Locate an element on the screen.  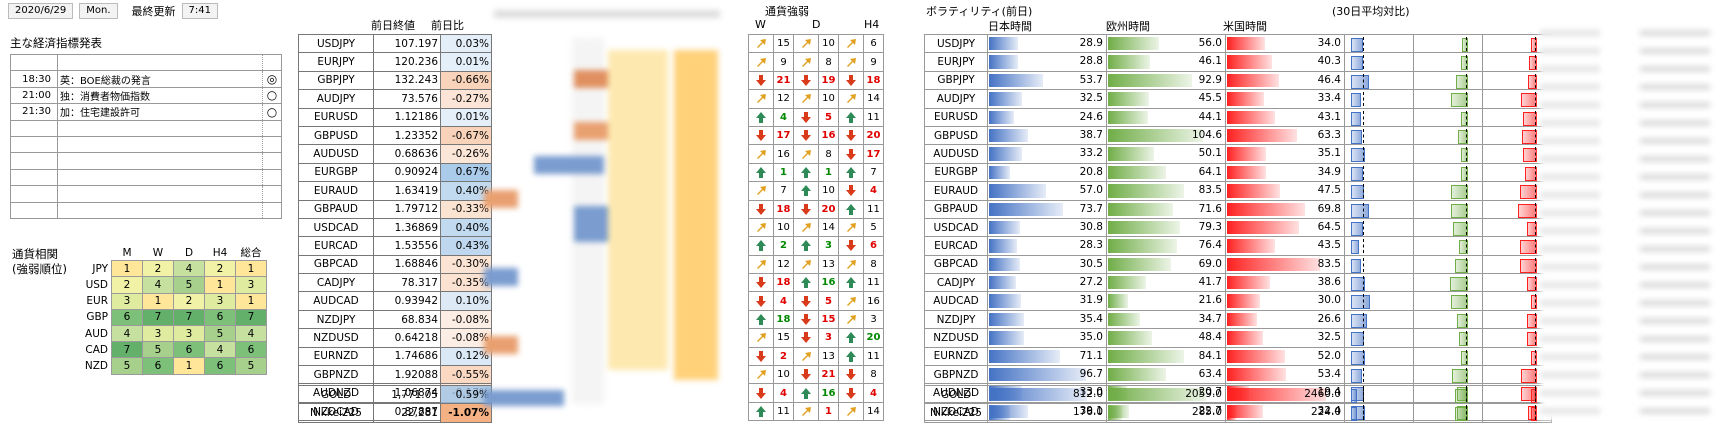
volatility-row: AUDJPY 32.5 45.5 33.4 is located at coordinates (1238, 99).